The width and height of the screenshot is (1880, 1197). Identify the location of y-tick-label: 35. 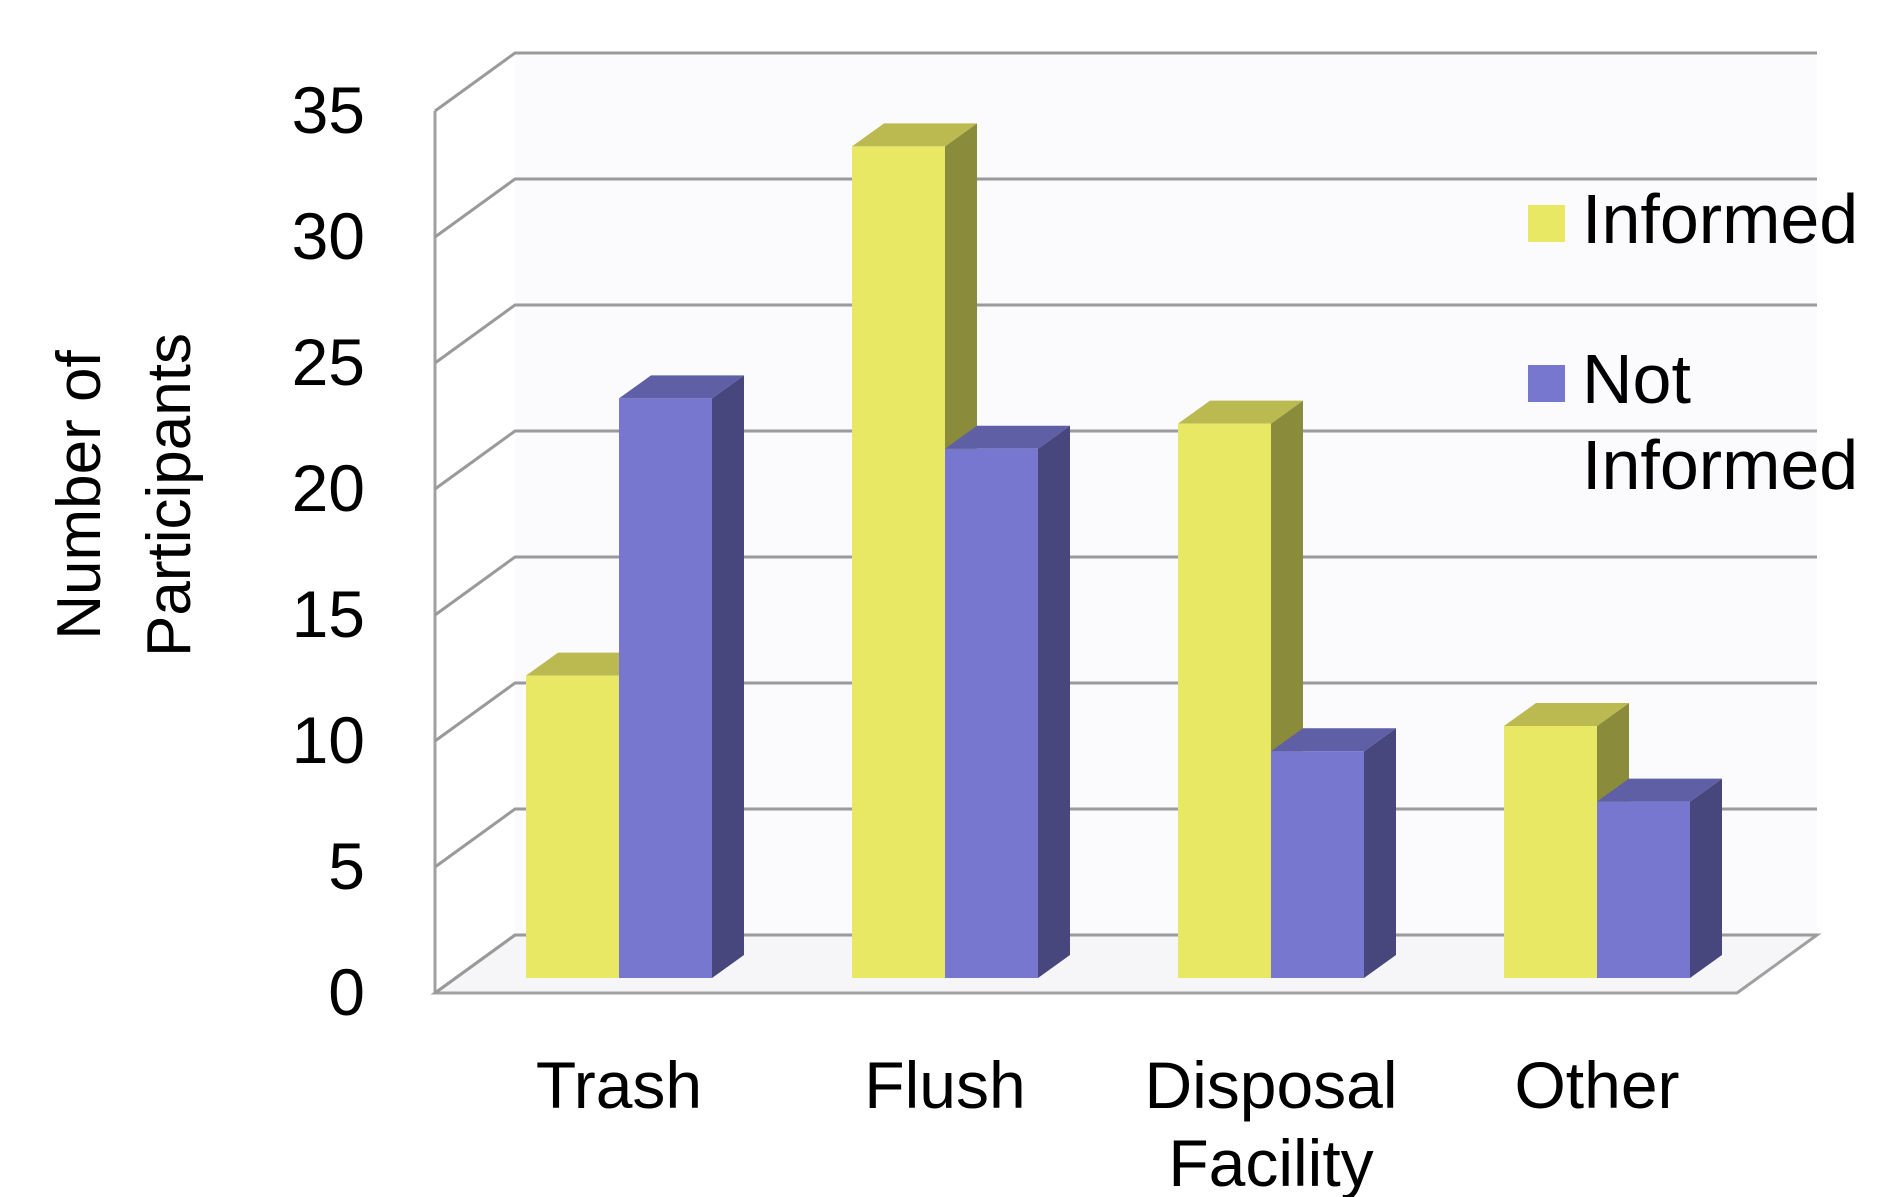
(328, 110).